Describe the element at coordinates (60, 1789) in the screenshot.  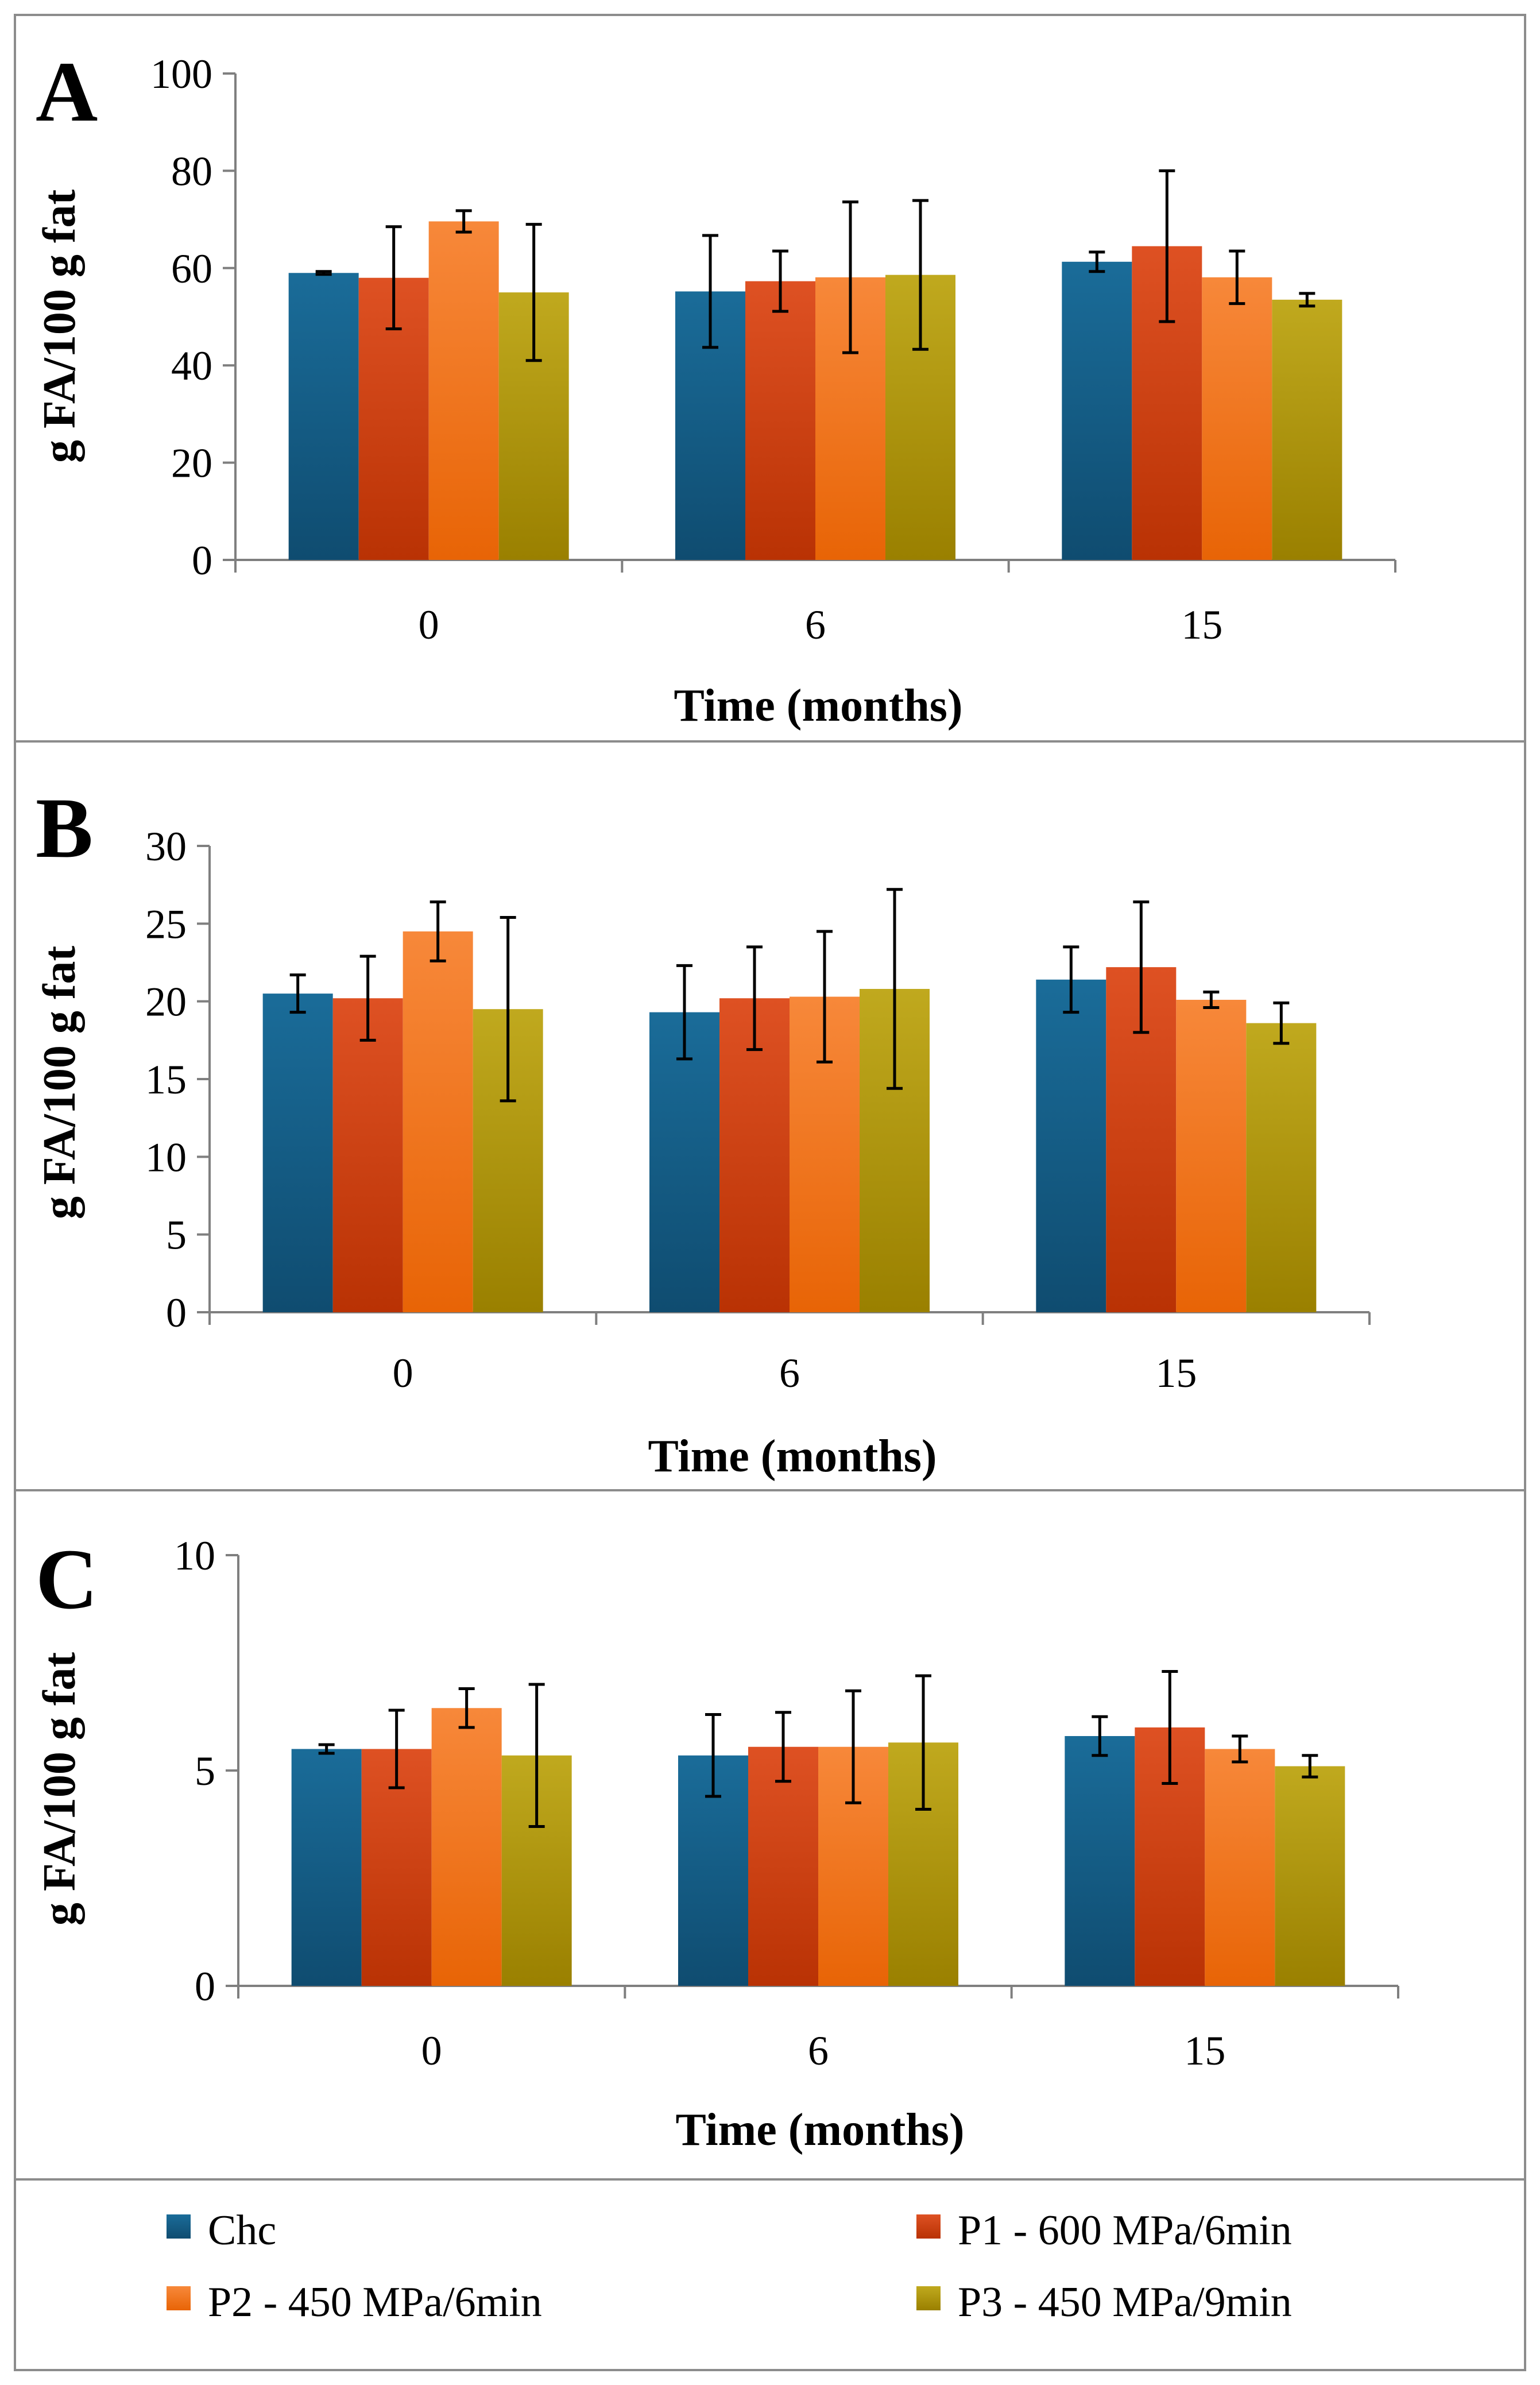
I see `panel-c-ylabel: g FA/100 g fat` at that location.